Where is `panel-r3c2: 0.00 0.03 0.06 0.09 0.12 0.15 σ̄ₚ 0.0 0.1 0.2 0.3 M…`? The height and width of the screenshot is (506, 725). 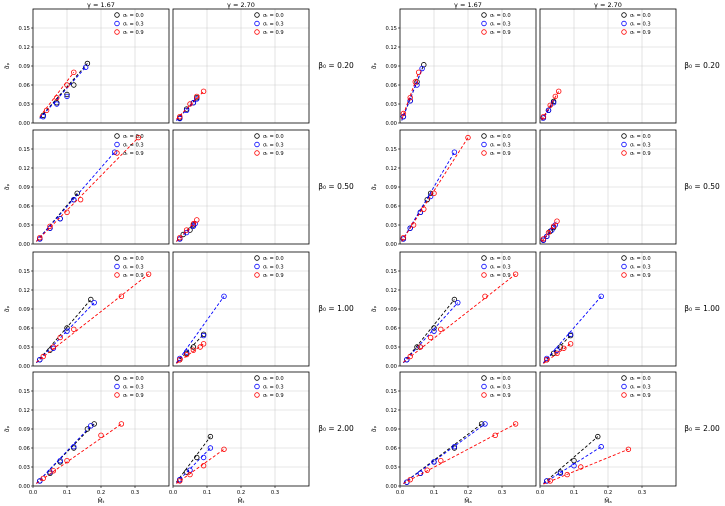 panel-r3c2: 0.00 0.03 0.06 0.09 0.12 0.15 σ̄ₚ 0.0 0.1 0.2 0.3 M… is located at coordinates (454, 438).